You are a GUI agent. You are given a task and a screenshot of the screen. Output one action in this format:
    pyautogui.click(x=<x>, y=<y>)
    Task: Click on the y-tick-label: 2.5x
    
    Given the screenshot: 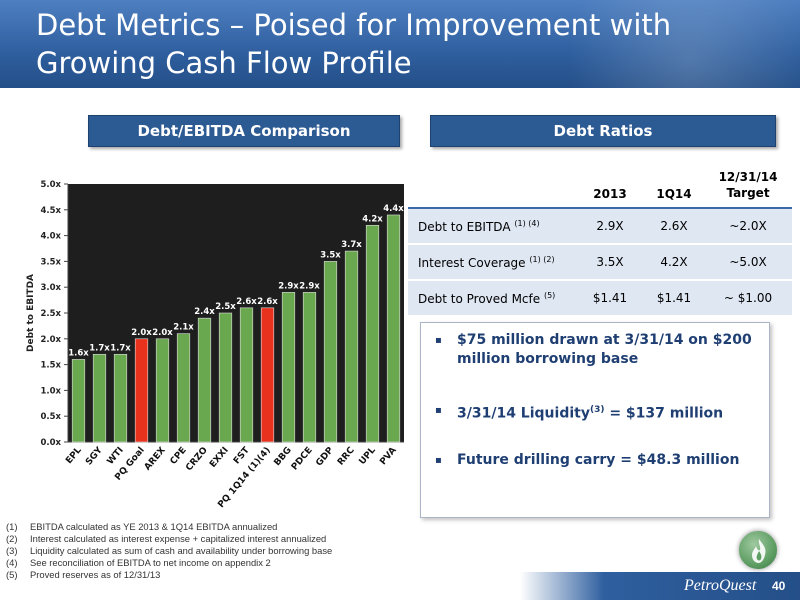 What is the action you would take?
    pyautogui.click(x=50, y=314)
    